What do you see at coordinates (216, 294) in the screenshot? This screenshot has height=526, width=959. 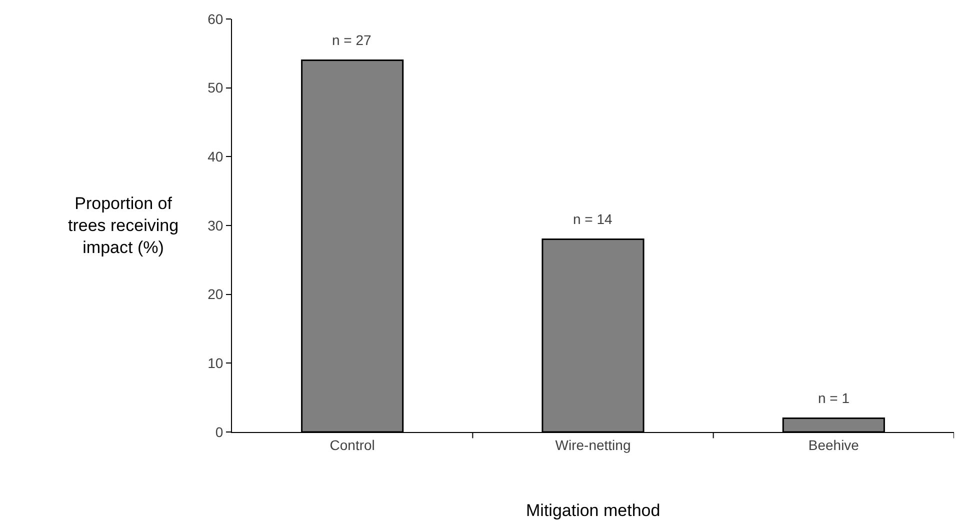 I see `y-tick-label: 20` at bounding box center [216, 294].